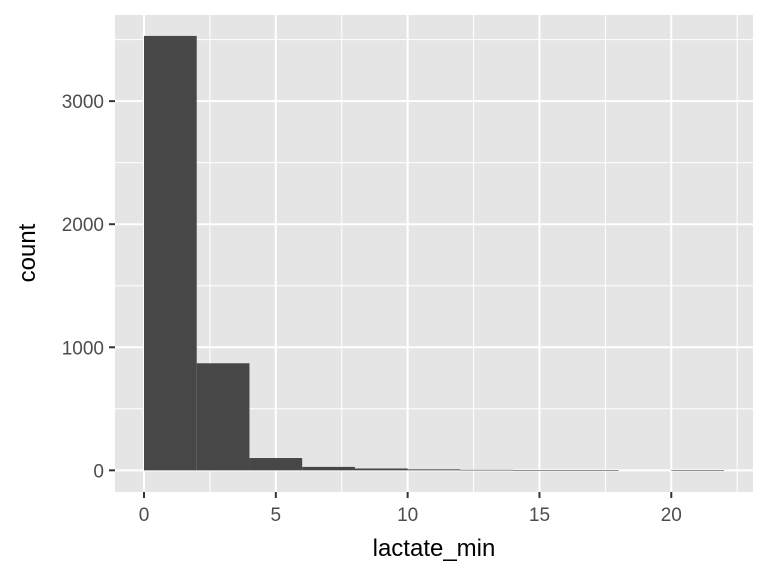 This screenshot has height=576, width=768. Describe the element at coordinates (434, 548) in the screenshot. I see `x-axis-title: lactate_min` at that location.